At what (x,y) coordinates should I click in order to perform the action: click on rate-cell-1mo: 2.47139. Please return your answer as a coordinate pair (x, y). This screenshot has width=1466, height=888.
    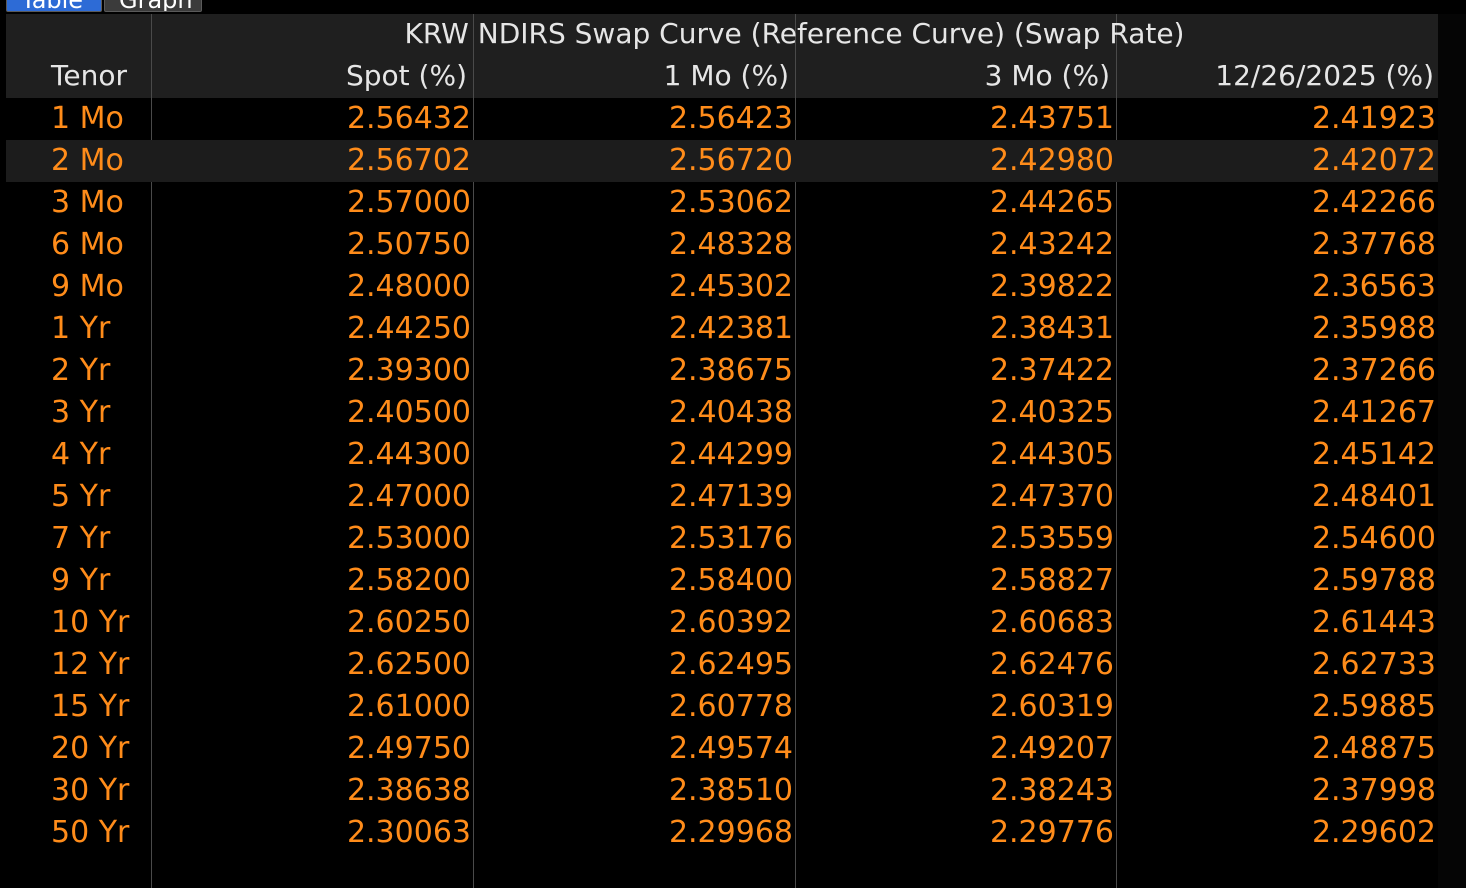
    Looking at the image, I should click on (730, 496).